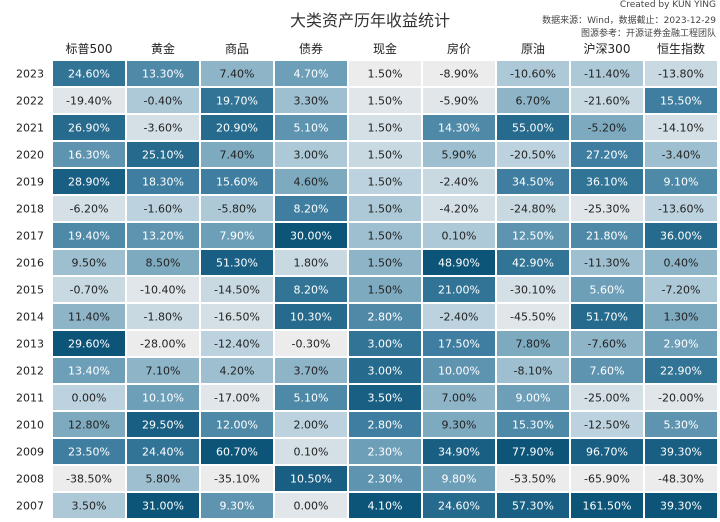  Describe the element at coordinates (459, 155) in the screenshot. I see `cell-value: 5.90%` at that location.